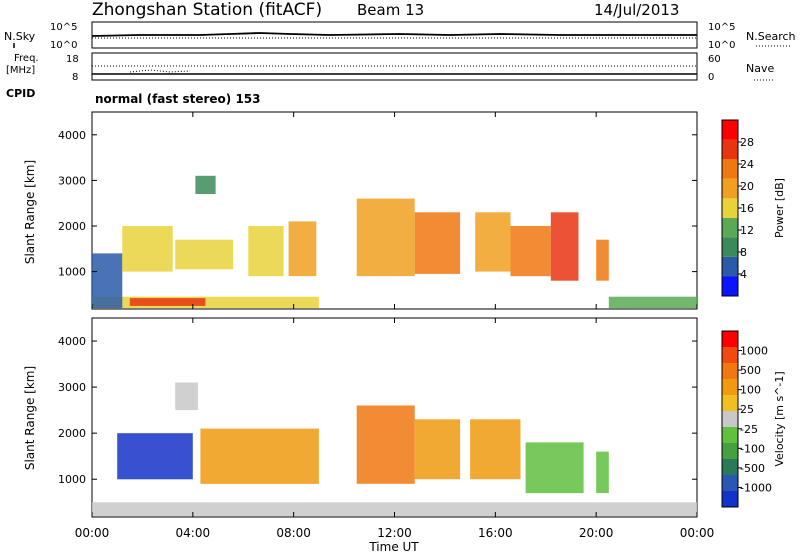 The height and width of the screenshot is (554, 800). What do you see at coordinates (92, 533) in the screenshot?
I see `xtick-label-0: 00:00` at bounding box center [92, 533].